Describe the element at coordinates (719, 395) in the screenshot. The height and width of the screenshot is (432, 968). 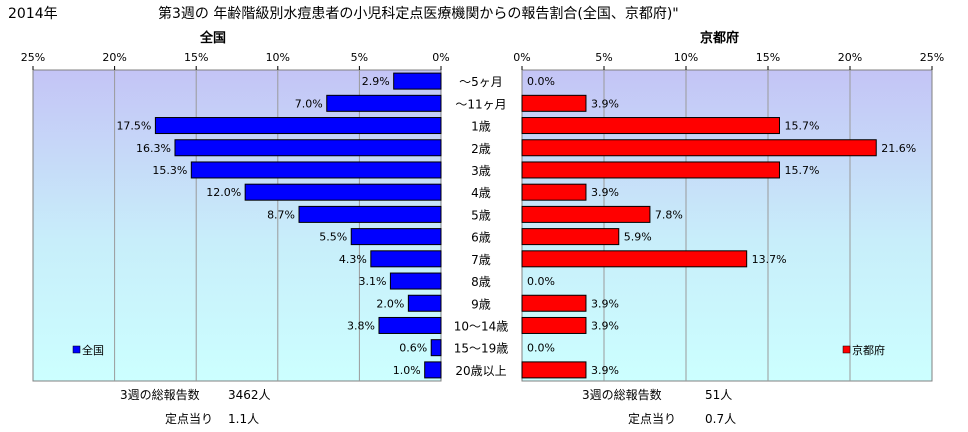
I see `kyoto-total-value: 51人` at that location.